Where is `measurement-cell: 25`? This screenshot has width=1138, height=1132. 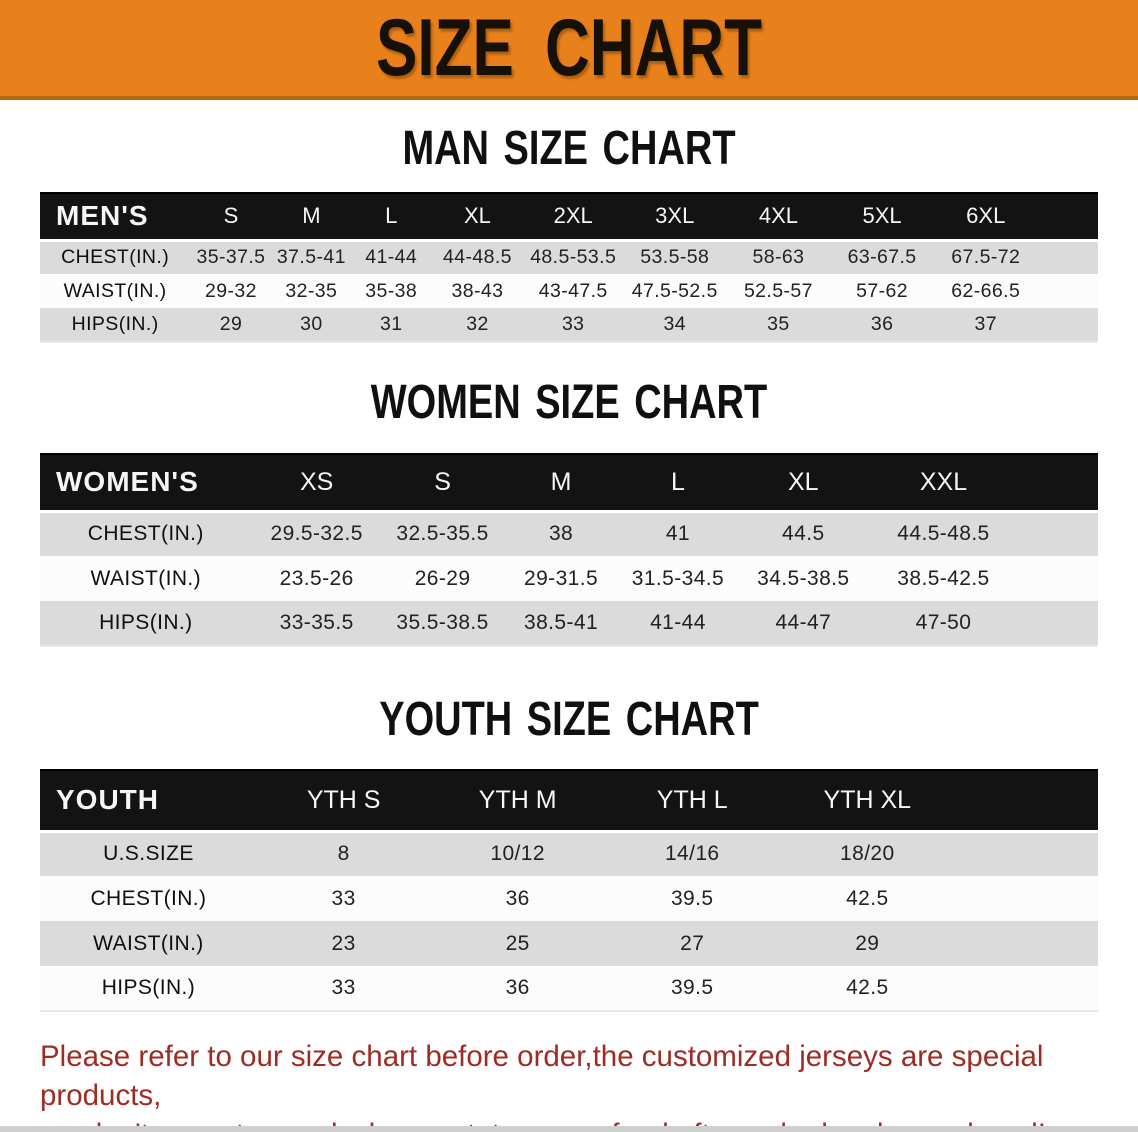 measurement-cell: 25 is located at coordinates (517, 943).